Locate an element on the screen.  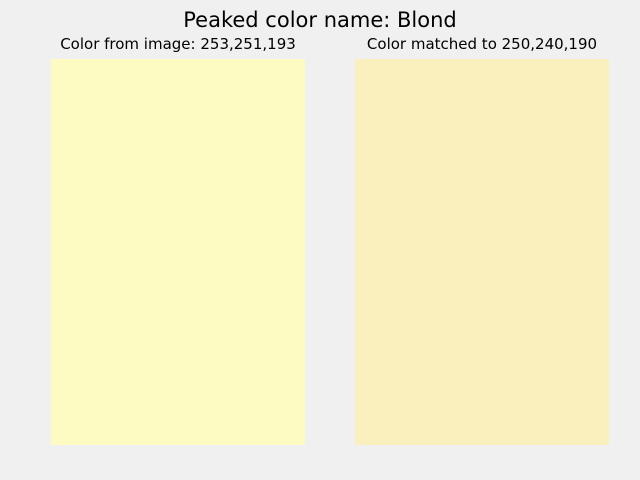
page-title: Peaked color name: Blond is located at coordinates (320, 20).